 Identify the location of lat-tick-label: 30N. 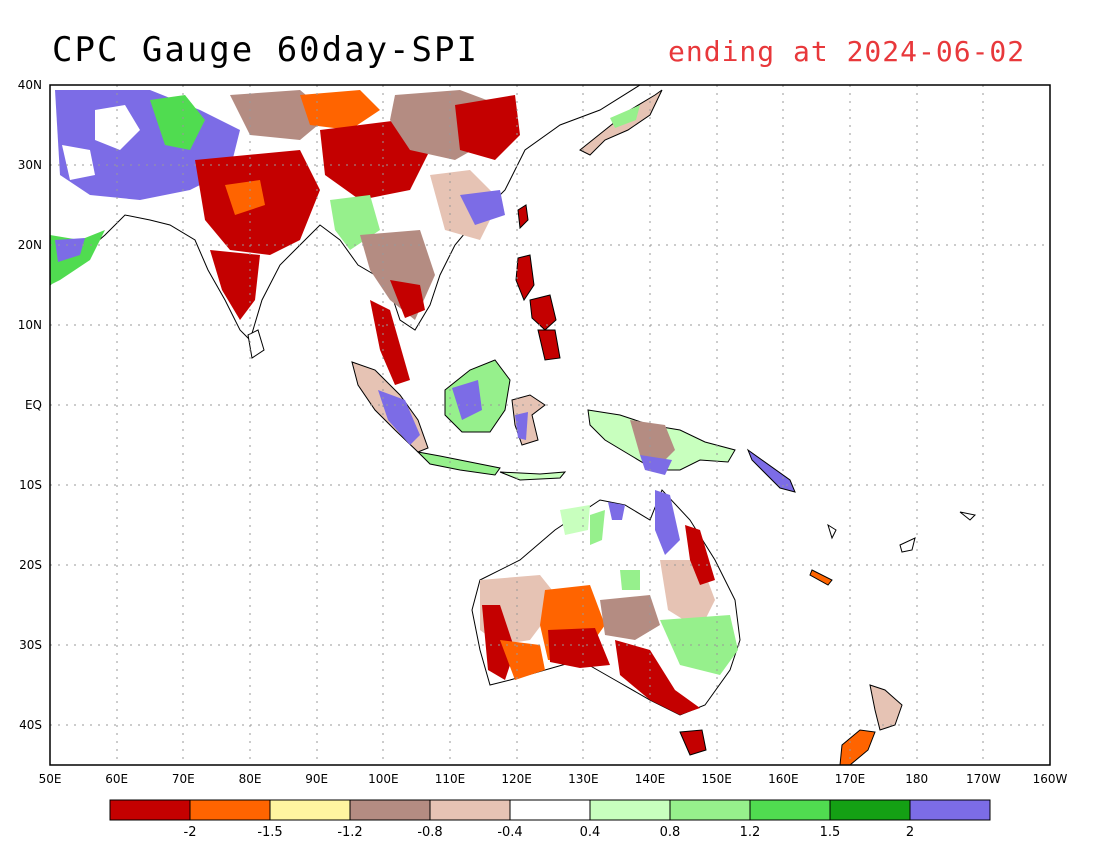
(30, 165).